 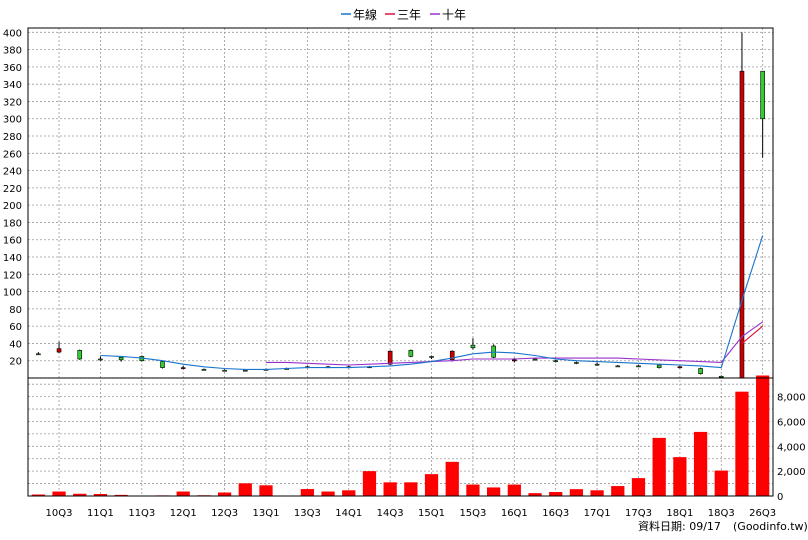 I want to click on volume-tick-label: 6,000, so click(x=791, y=422).